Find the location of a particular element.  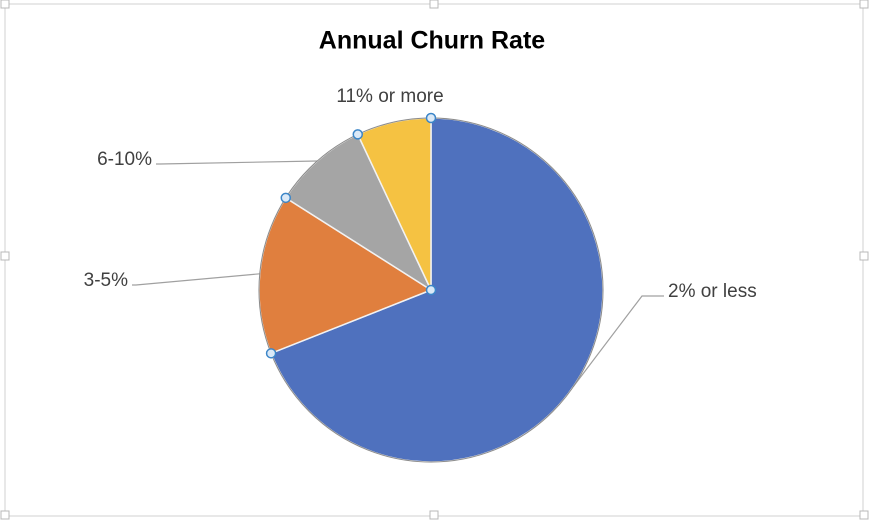

data-label: 11% or more is located at coordinates (389, 96).